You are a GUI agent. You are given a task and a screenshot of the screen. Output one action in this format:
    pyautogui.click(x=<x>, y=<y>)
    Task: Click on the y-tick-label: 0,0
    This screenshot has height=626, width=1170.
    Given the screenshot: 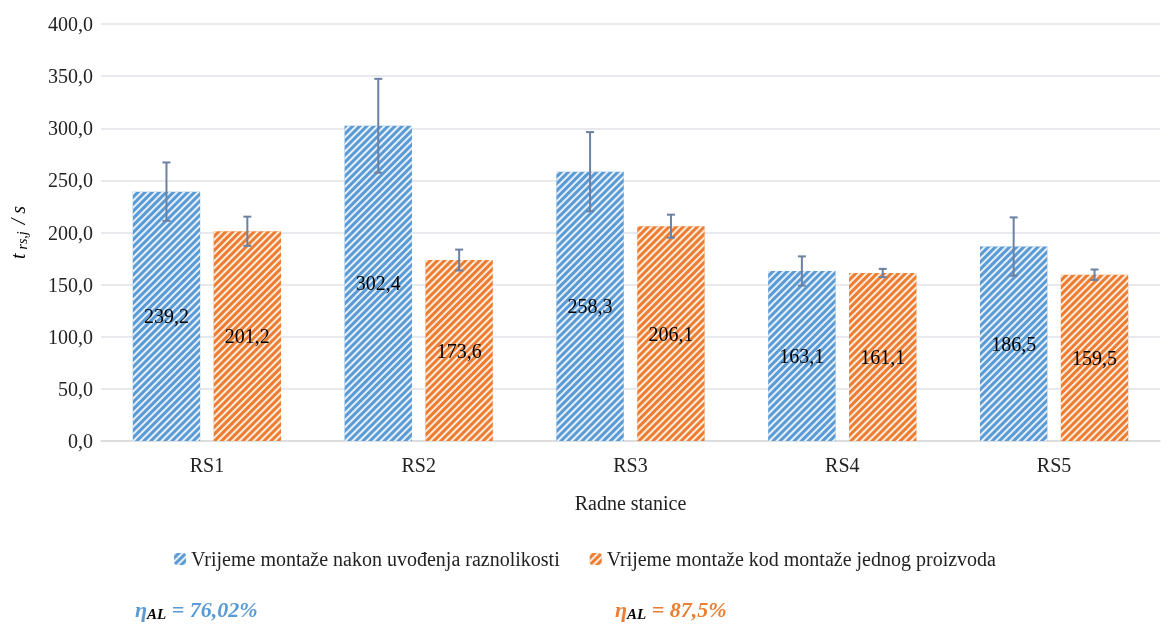 What is the action you would take?
    pyautogui.click(x=80, y=441)
    